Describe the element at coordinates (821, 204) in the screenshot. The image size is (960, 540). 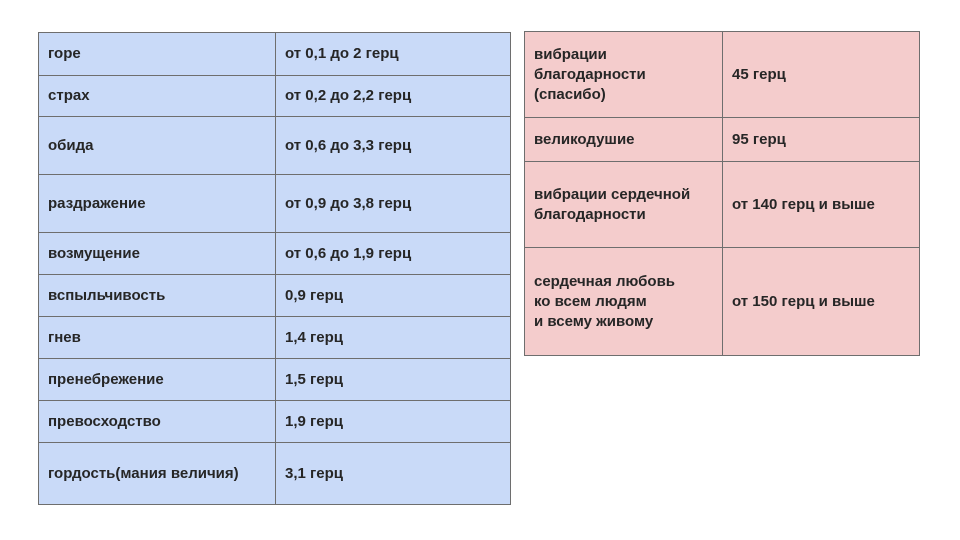
I see `frequency-cell: от 140 герц и выше` at that location.